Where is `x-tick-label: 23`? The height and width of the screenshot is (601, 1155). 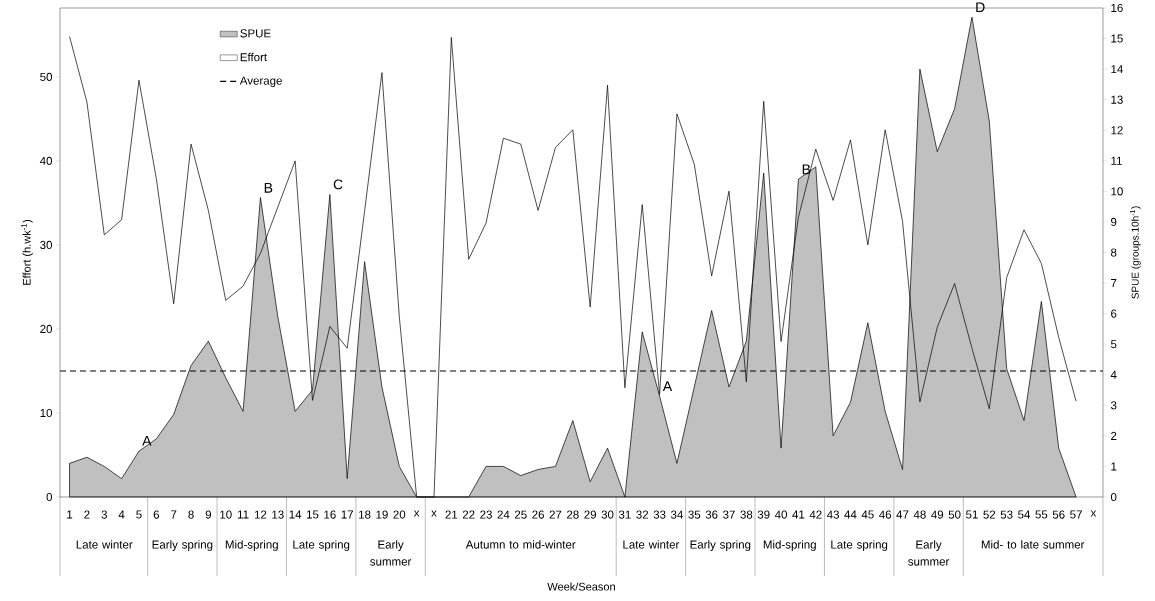
x-tick-label: 23 is located at coordinates (486, 514).